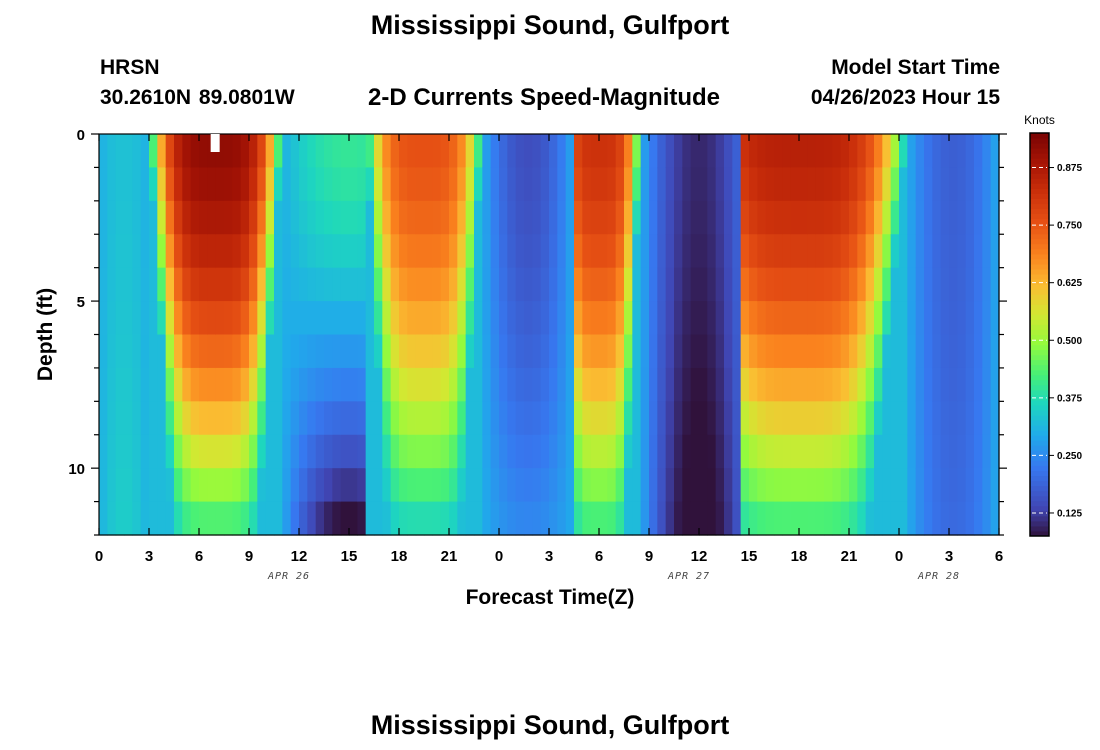  What do you see at coordinates (699, 556) in the screenshot?
I see `x-tick-label: 12` at bounding box center [699, 556].